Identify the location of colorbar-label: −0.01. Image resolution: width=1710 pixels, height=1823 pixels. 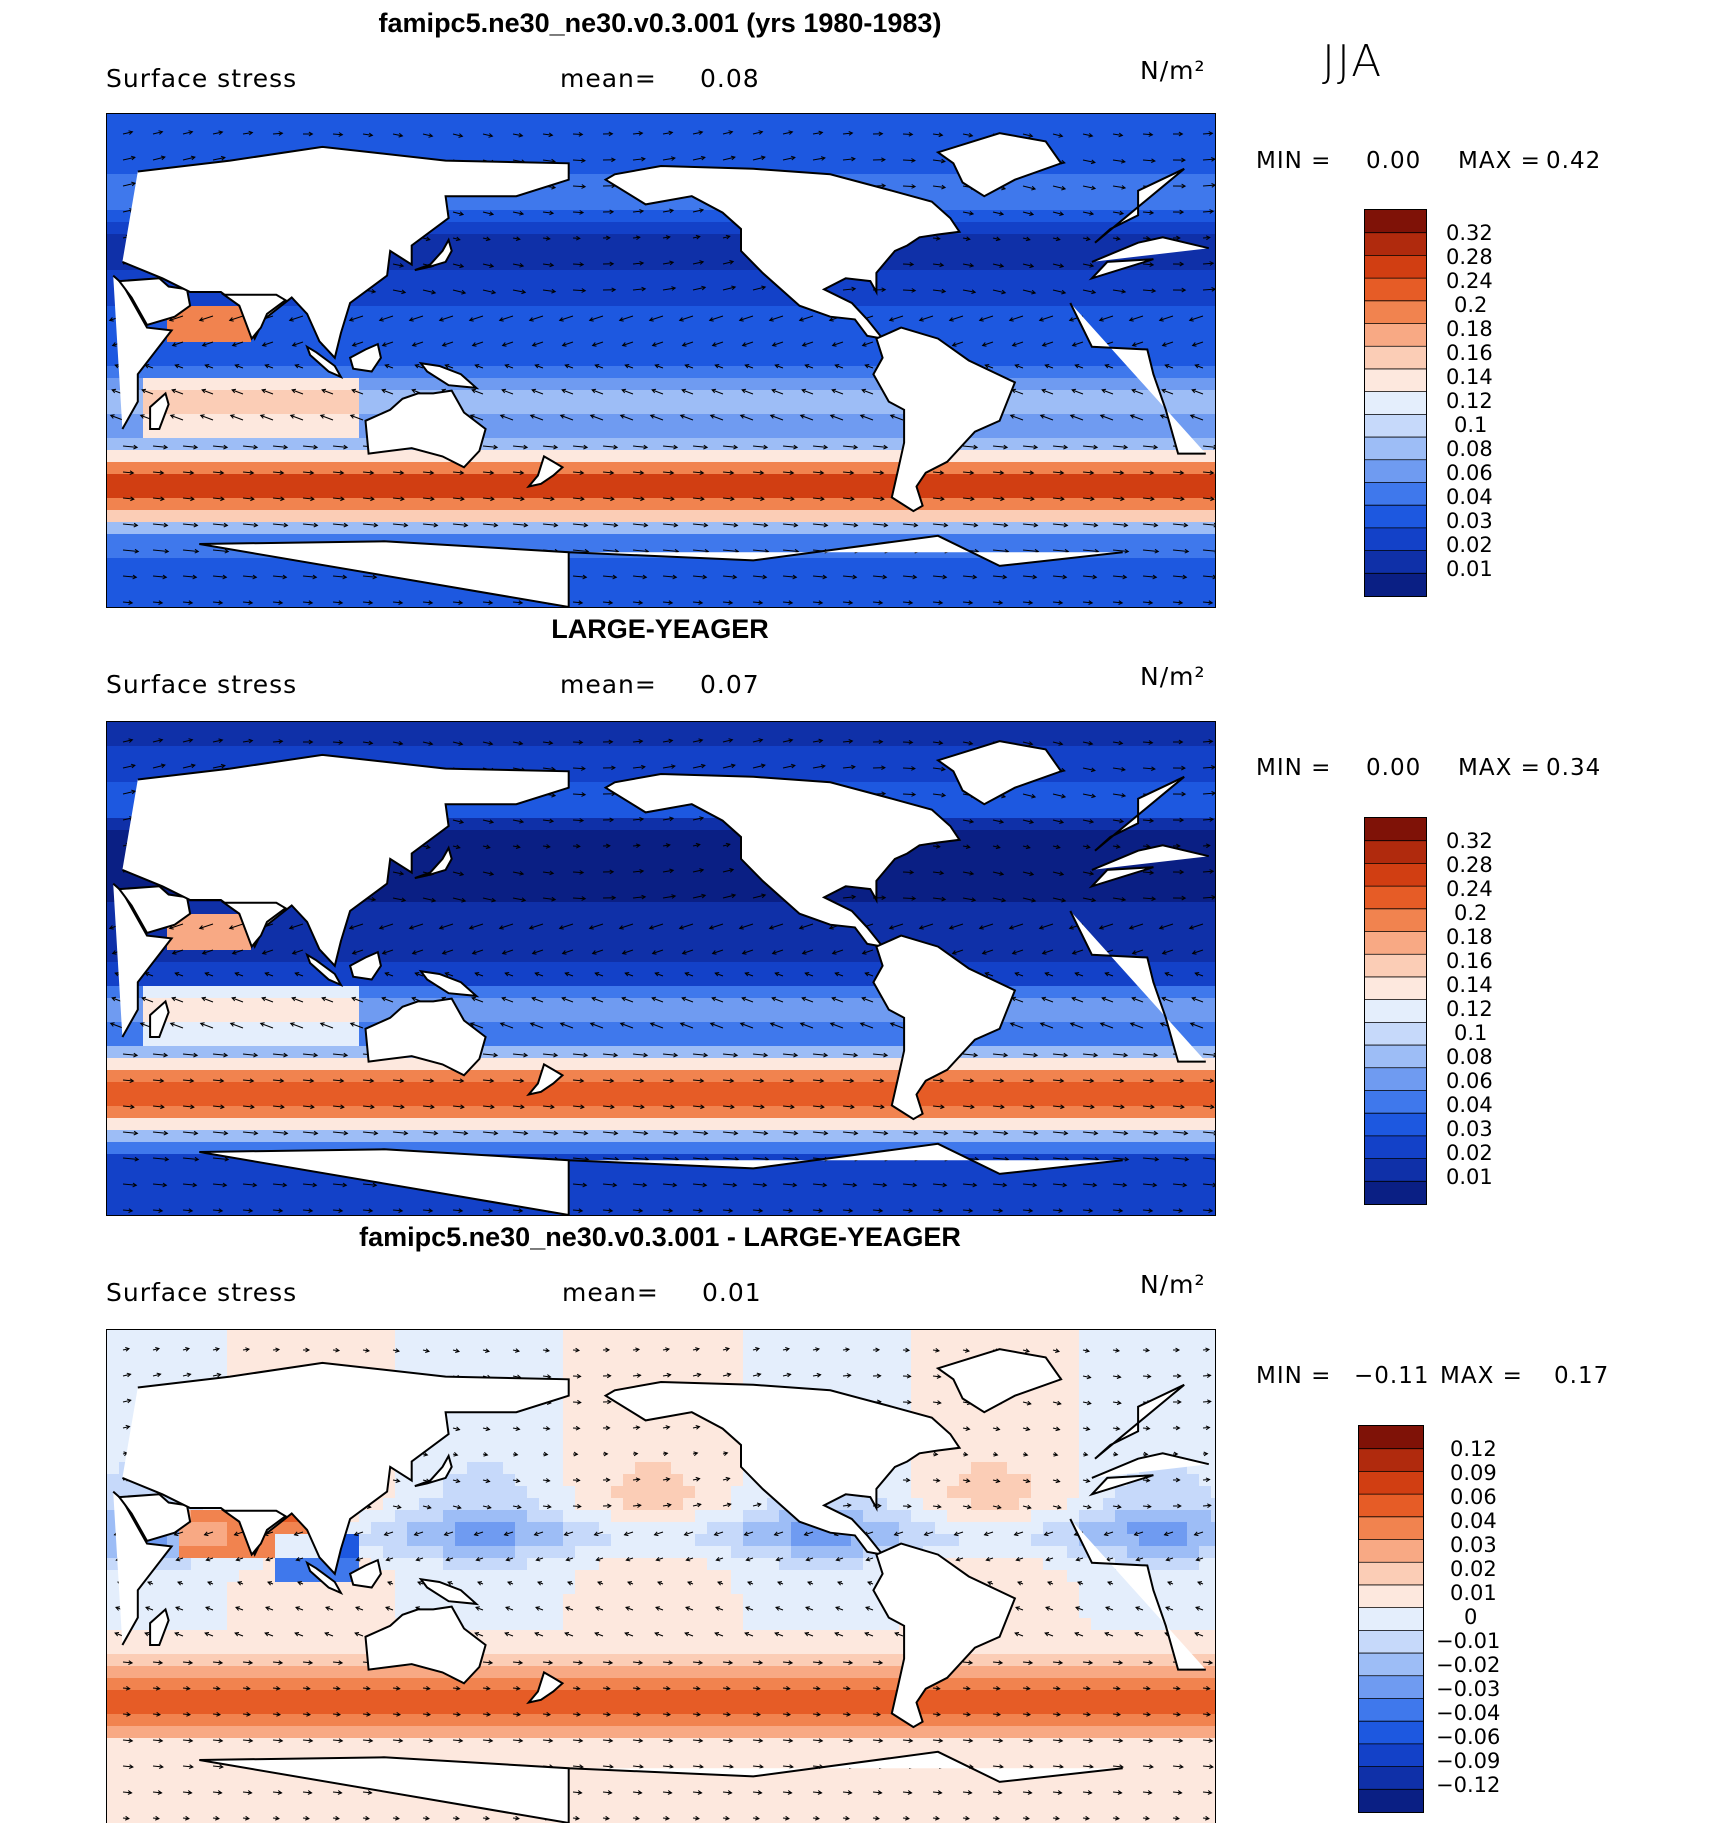
(1468, 1641).